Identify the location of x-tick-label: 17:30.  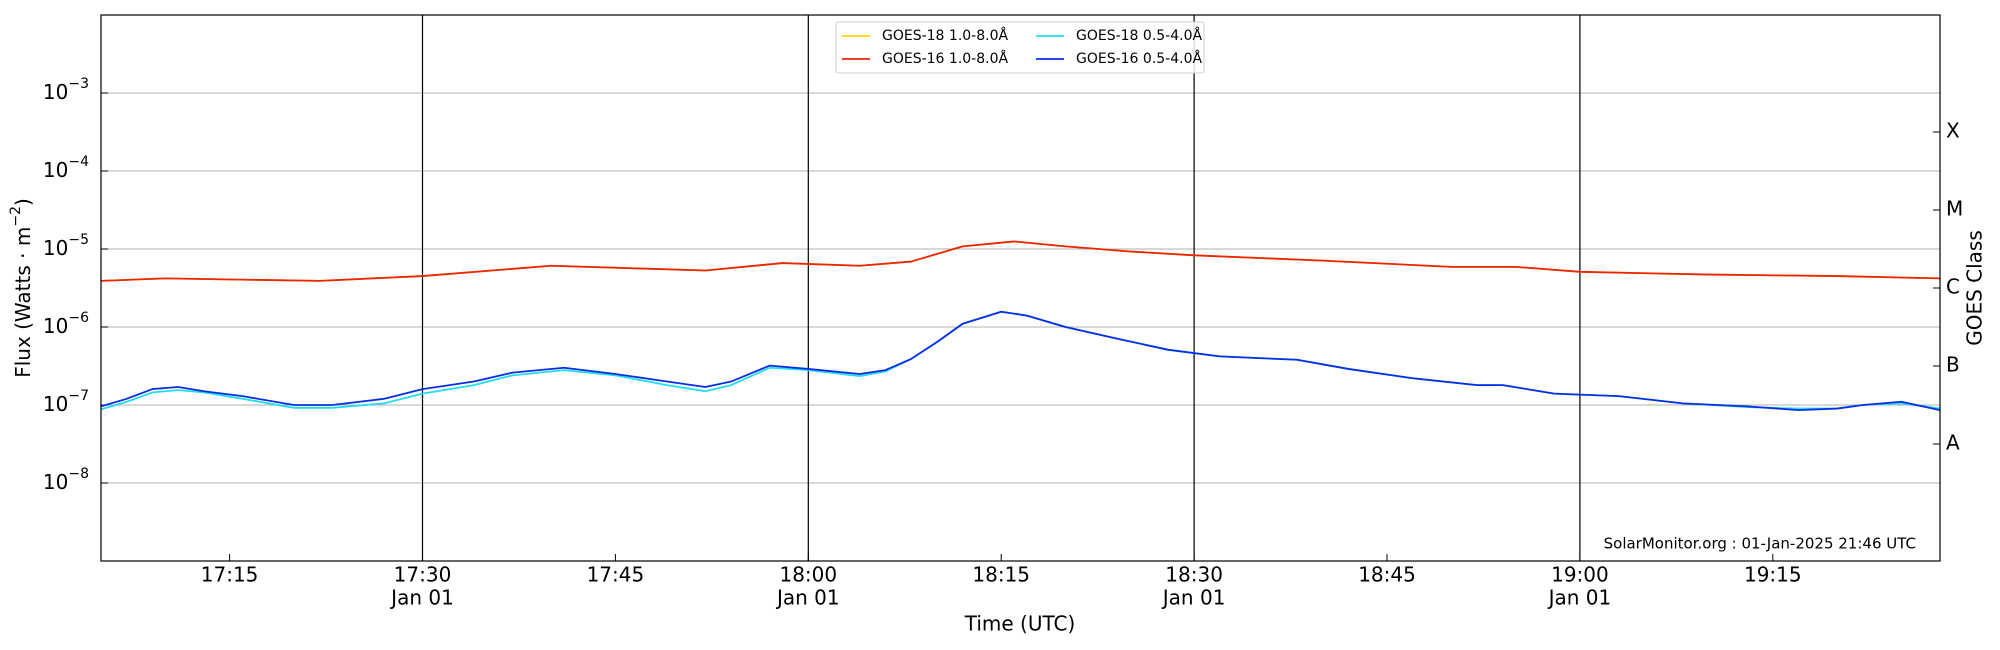
(423, 575).